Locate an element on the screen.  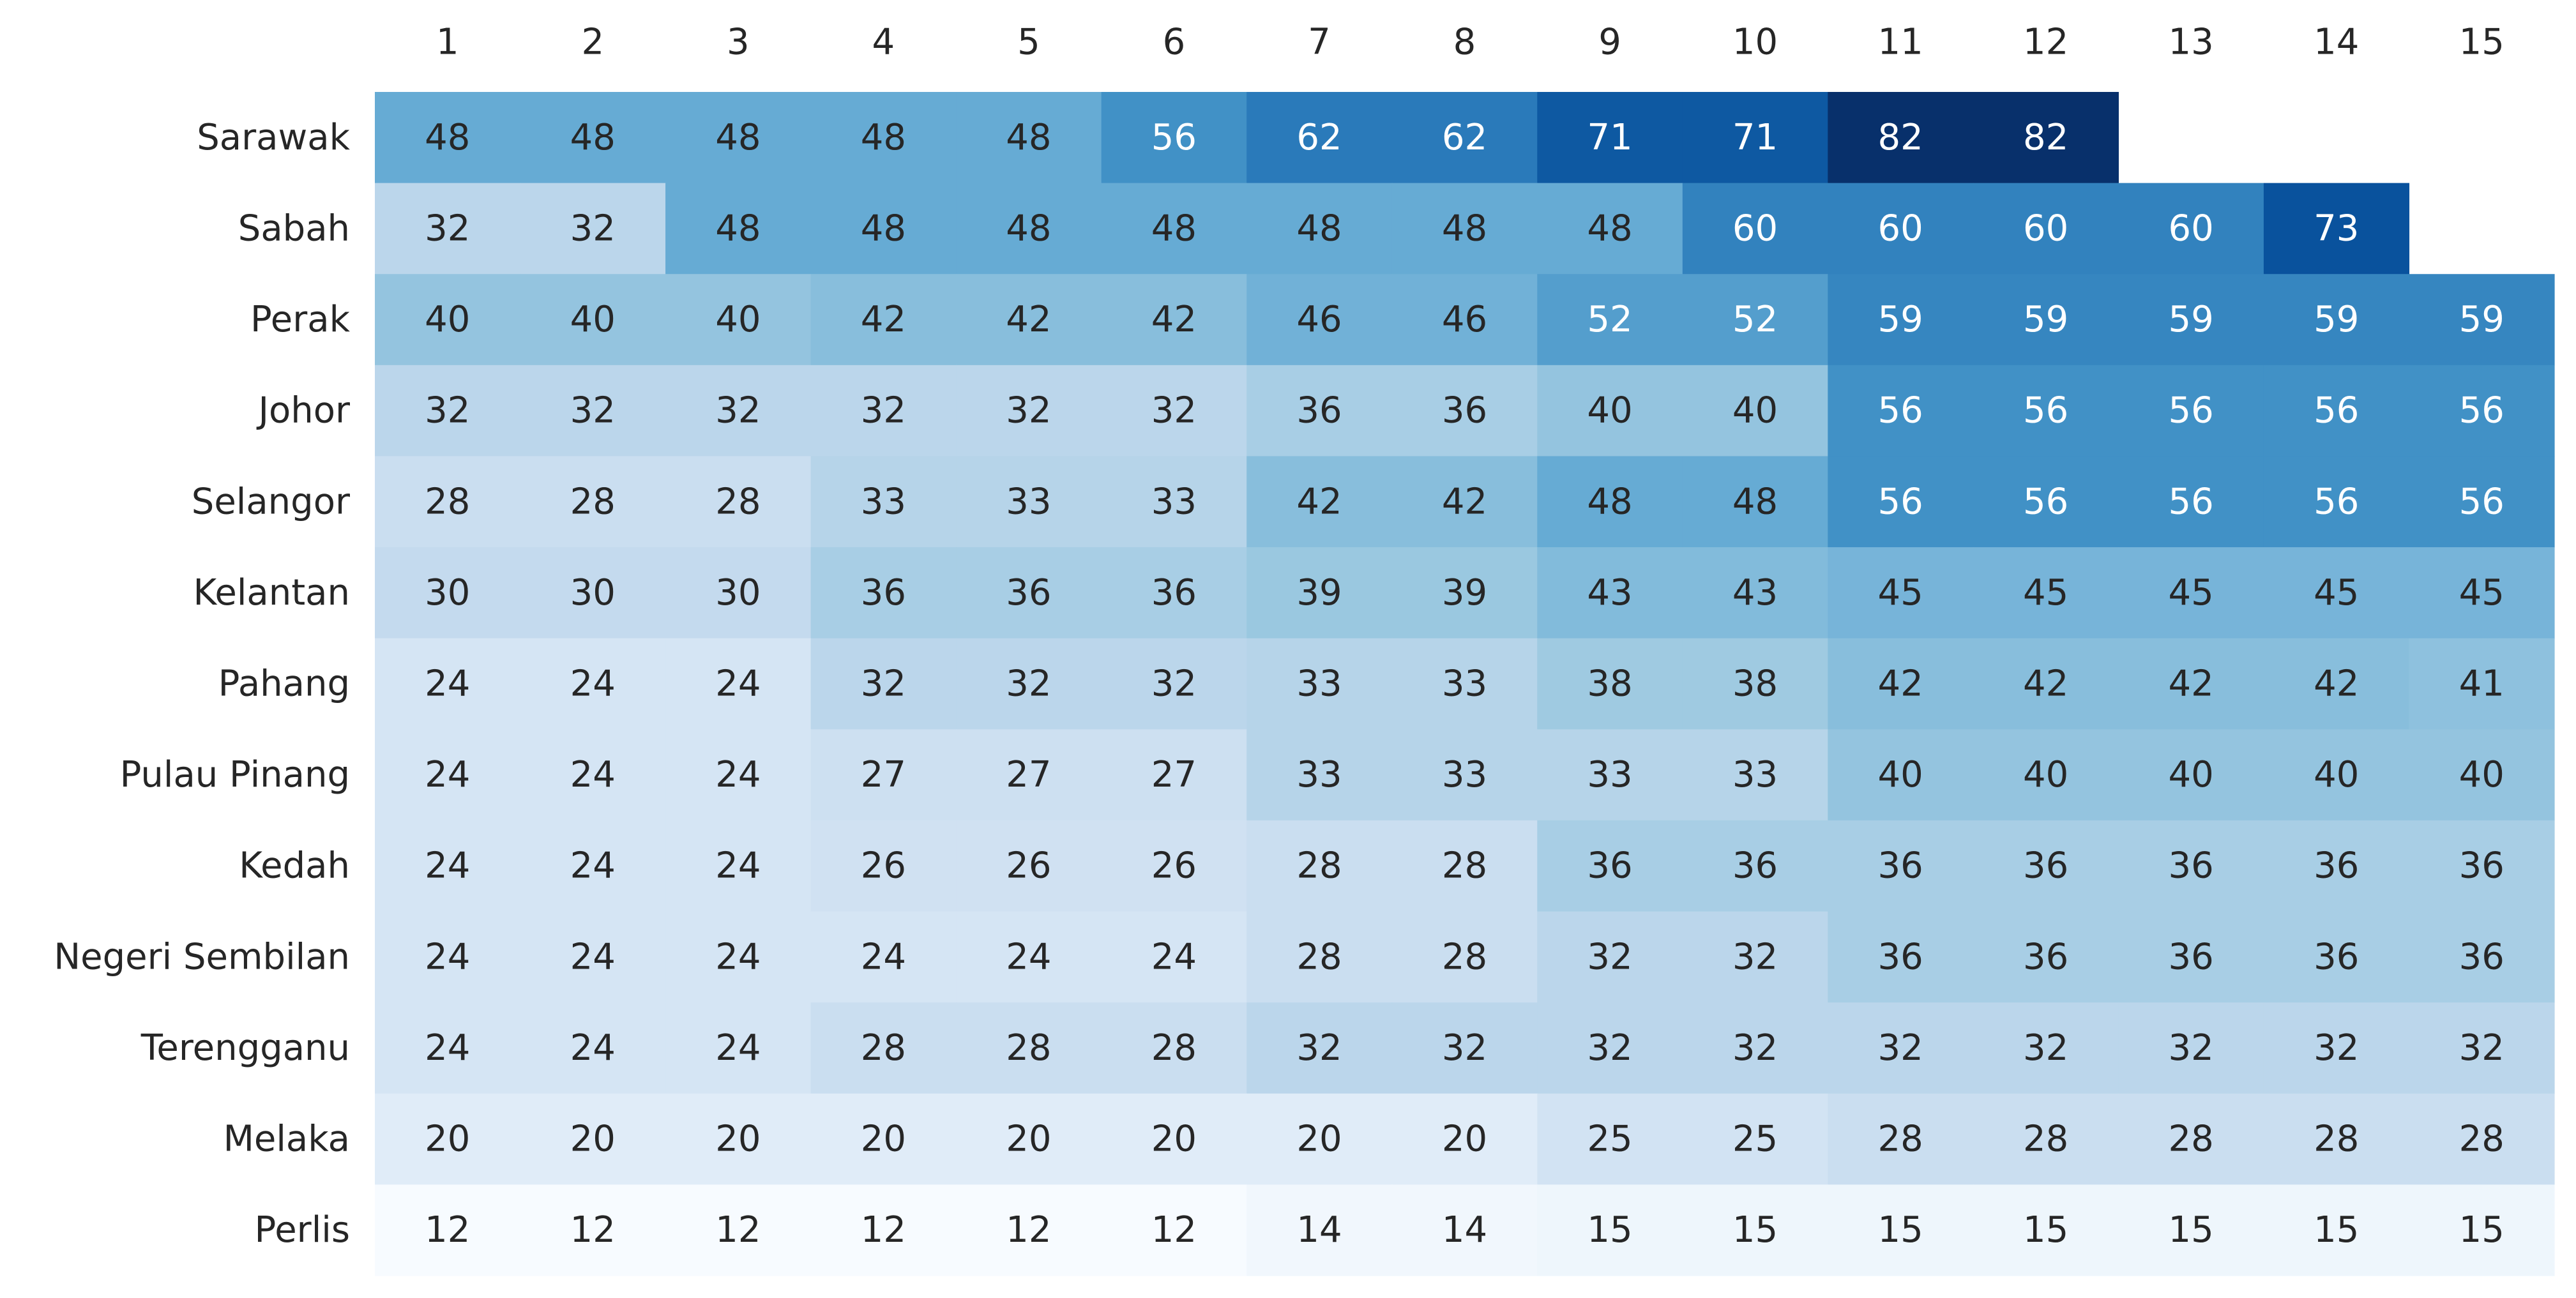
cell-value-label: 45 is located at coordinates (2046, 593).